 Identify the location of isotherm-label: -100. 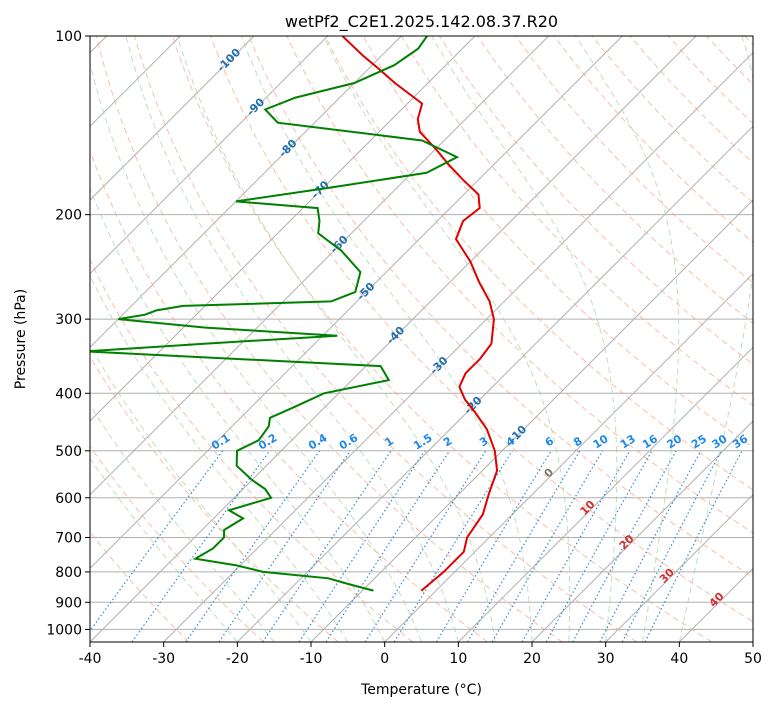
(229, 60).